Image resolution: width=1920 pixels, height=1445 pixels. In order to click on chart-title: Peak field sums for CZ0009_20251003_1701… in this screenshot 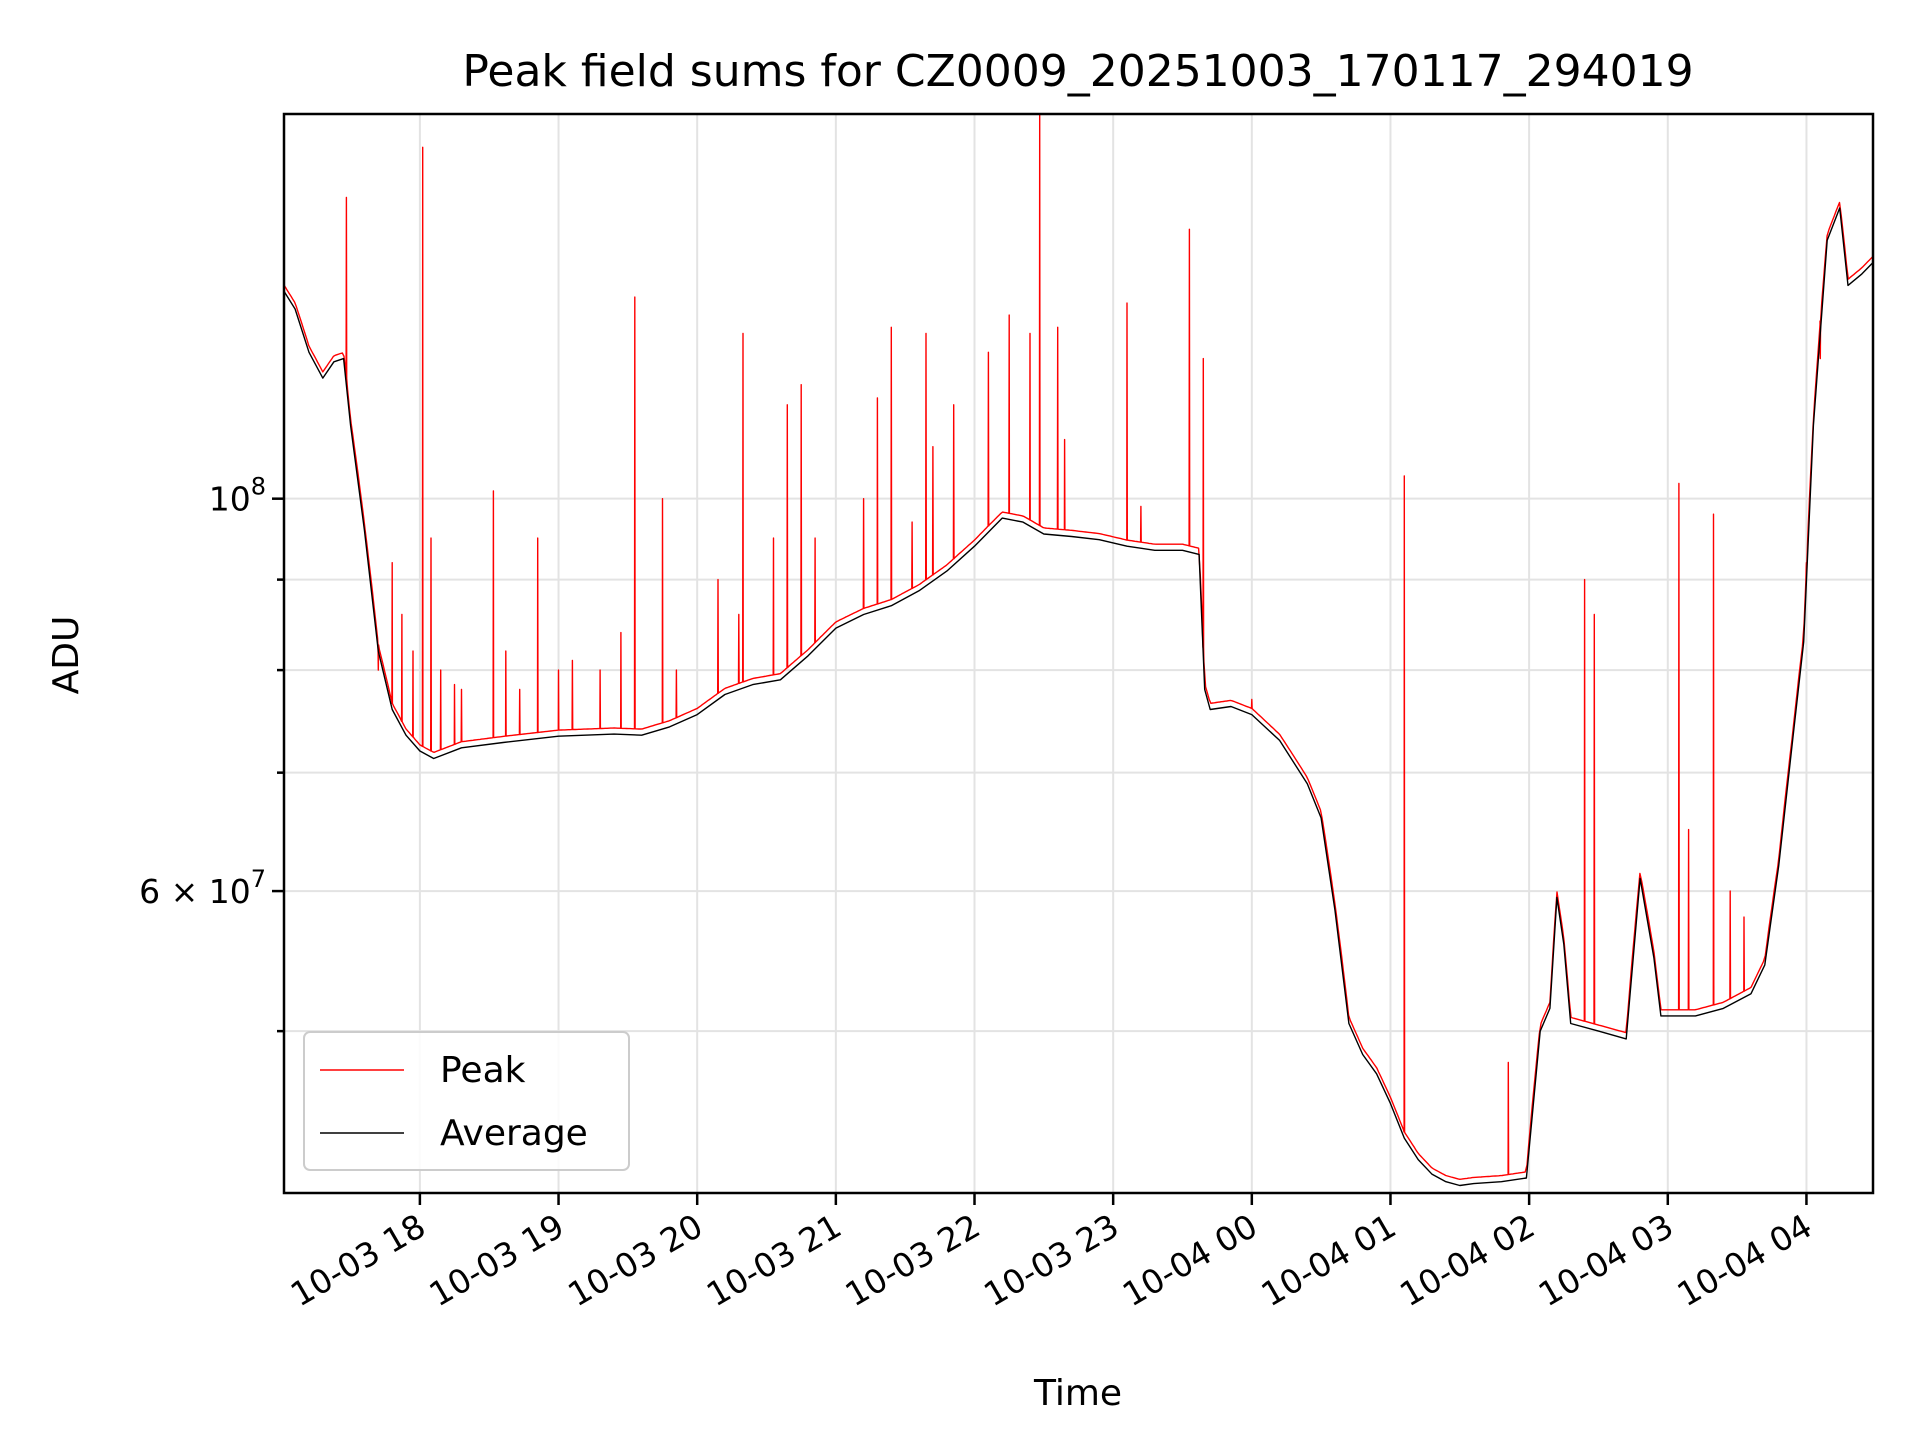, I will do `click(1077, 71)`.